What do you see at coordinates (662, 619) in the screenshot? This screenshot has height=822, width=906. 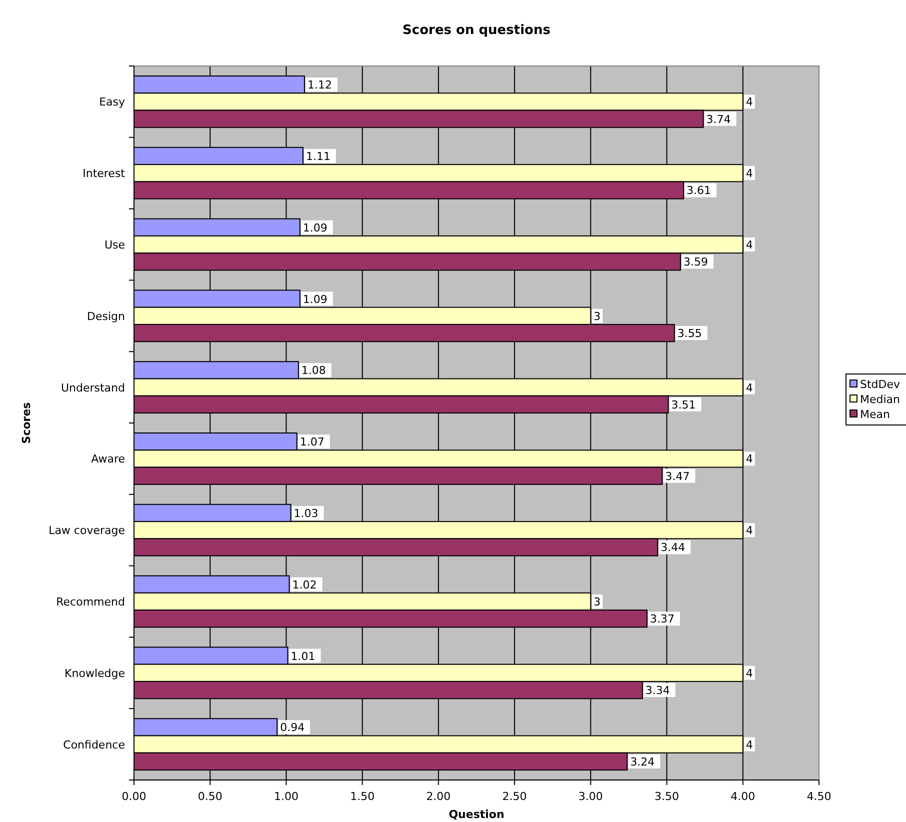 I see `data-label: 3.37` at bounding box center [662, 619].